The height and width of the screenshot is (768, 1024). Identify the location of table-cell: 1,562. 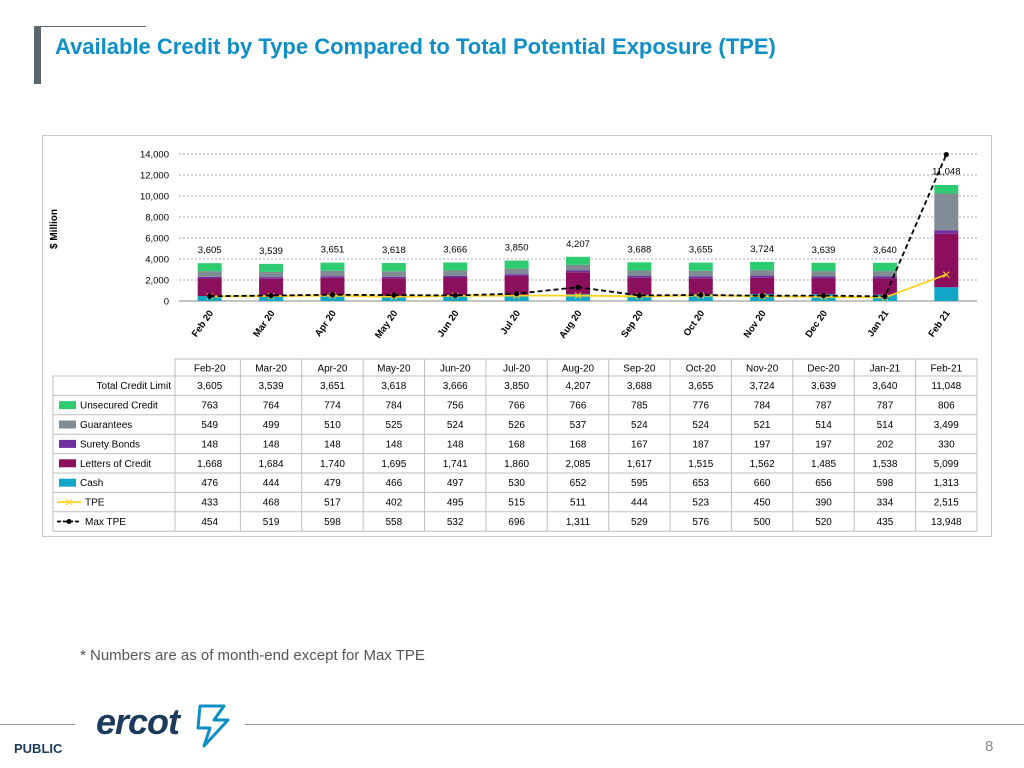
(762, 464).